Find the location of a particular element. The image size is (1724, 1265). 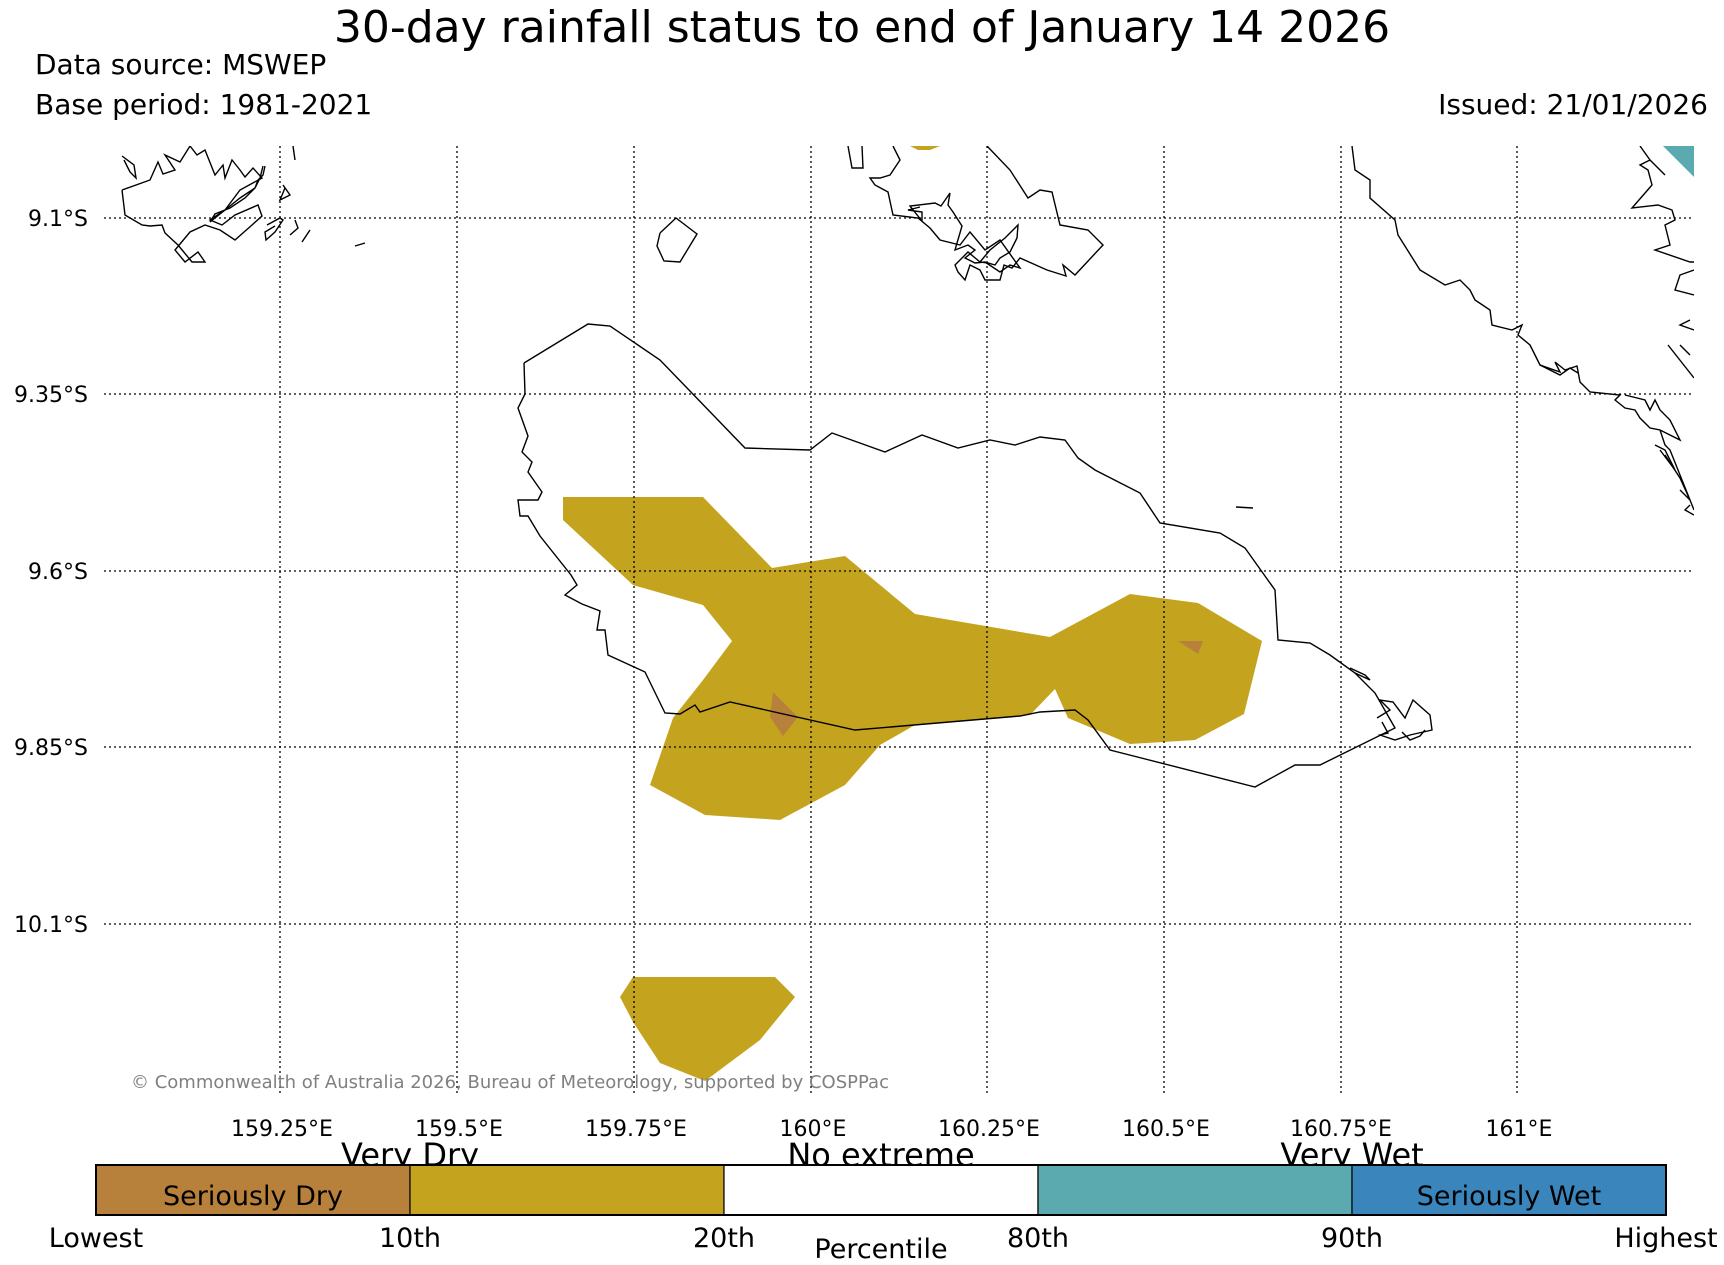

very-dry-area-main is located at coordinates (912, 658).